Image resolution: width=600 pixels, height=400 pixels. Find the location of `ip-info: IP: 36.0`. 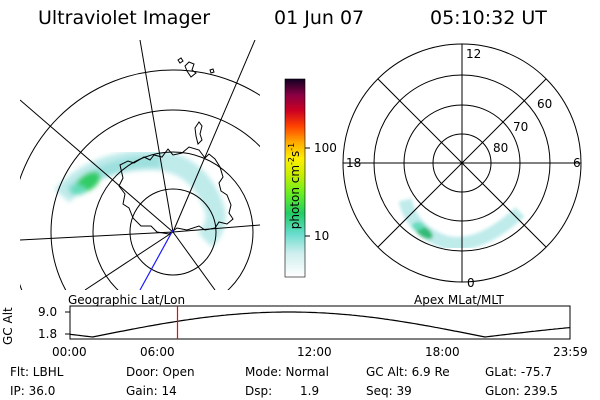

ip-info: IP: 36.0 is located at coordinates (33, 391).